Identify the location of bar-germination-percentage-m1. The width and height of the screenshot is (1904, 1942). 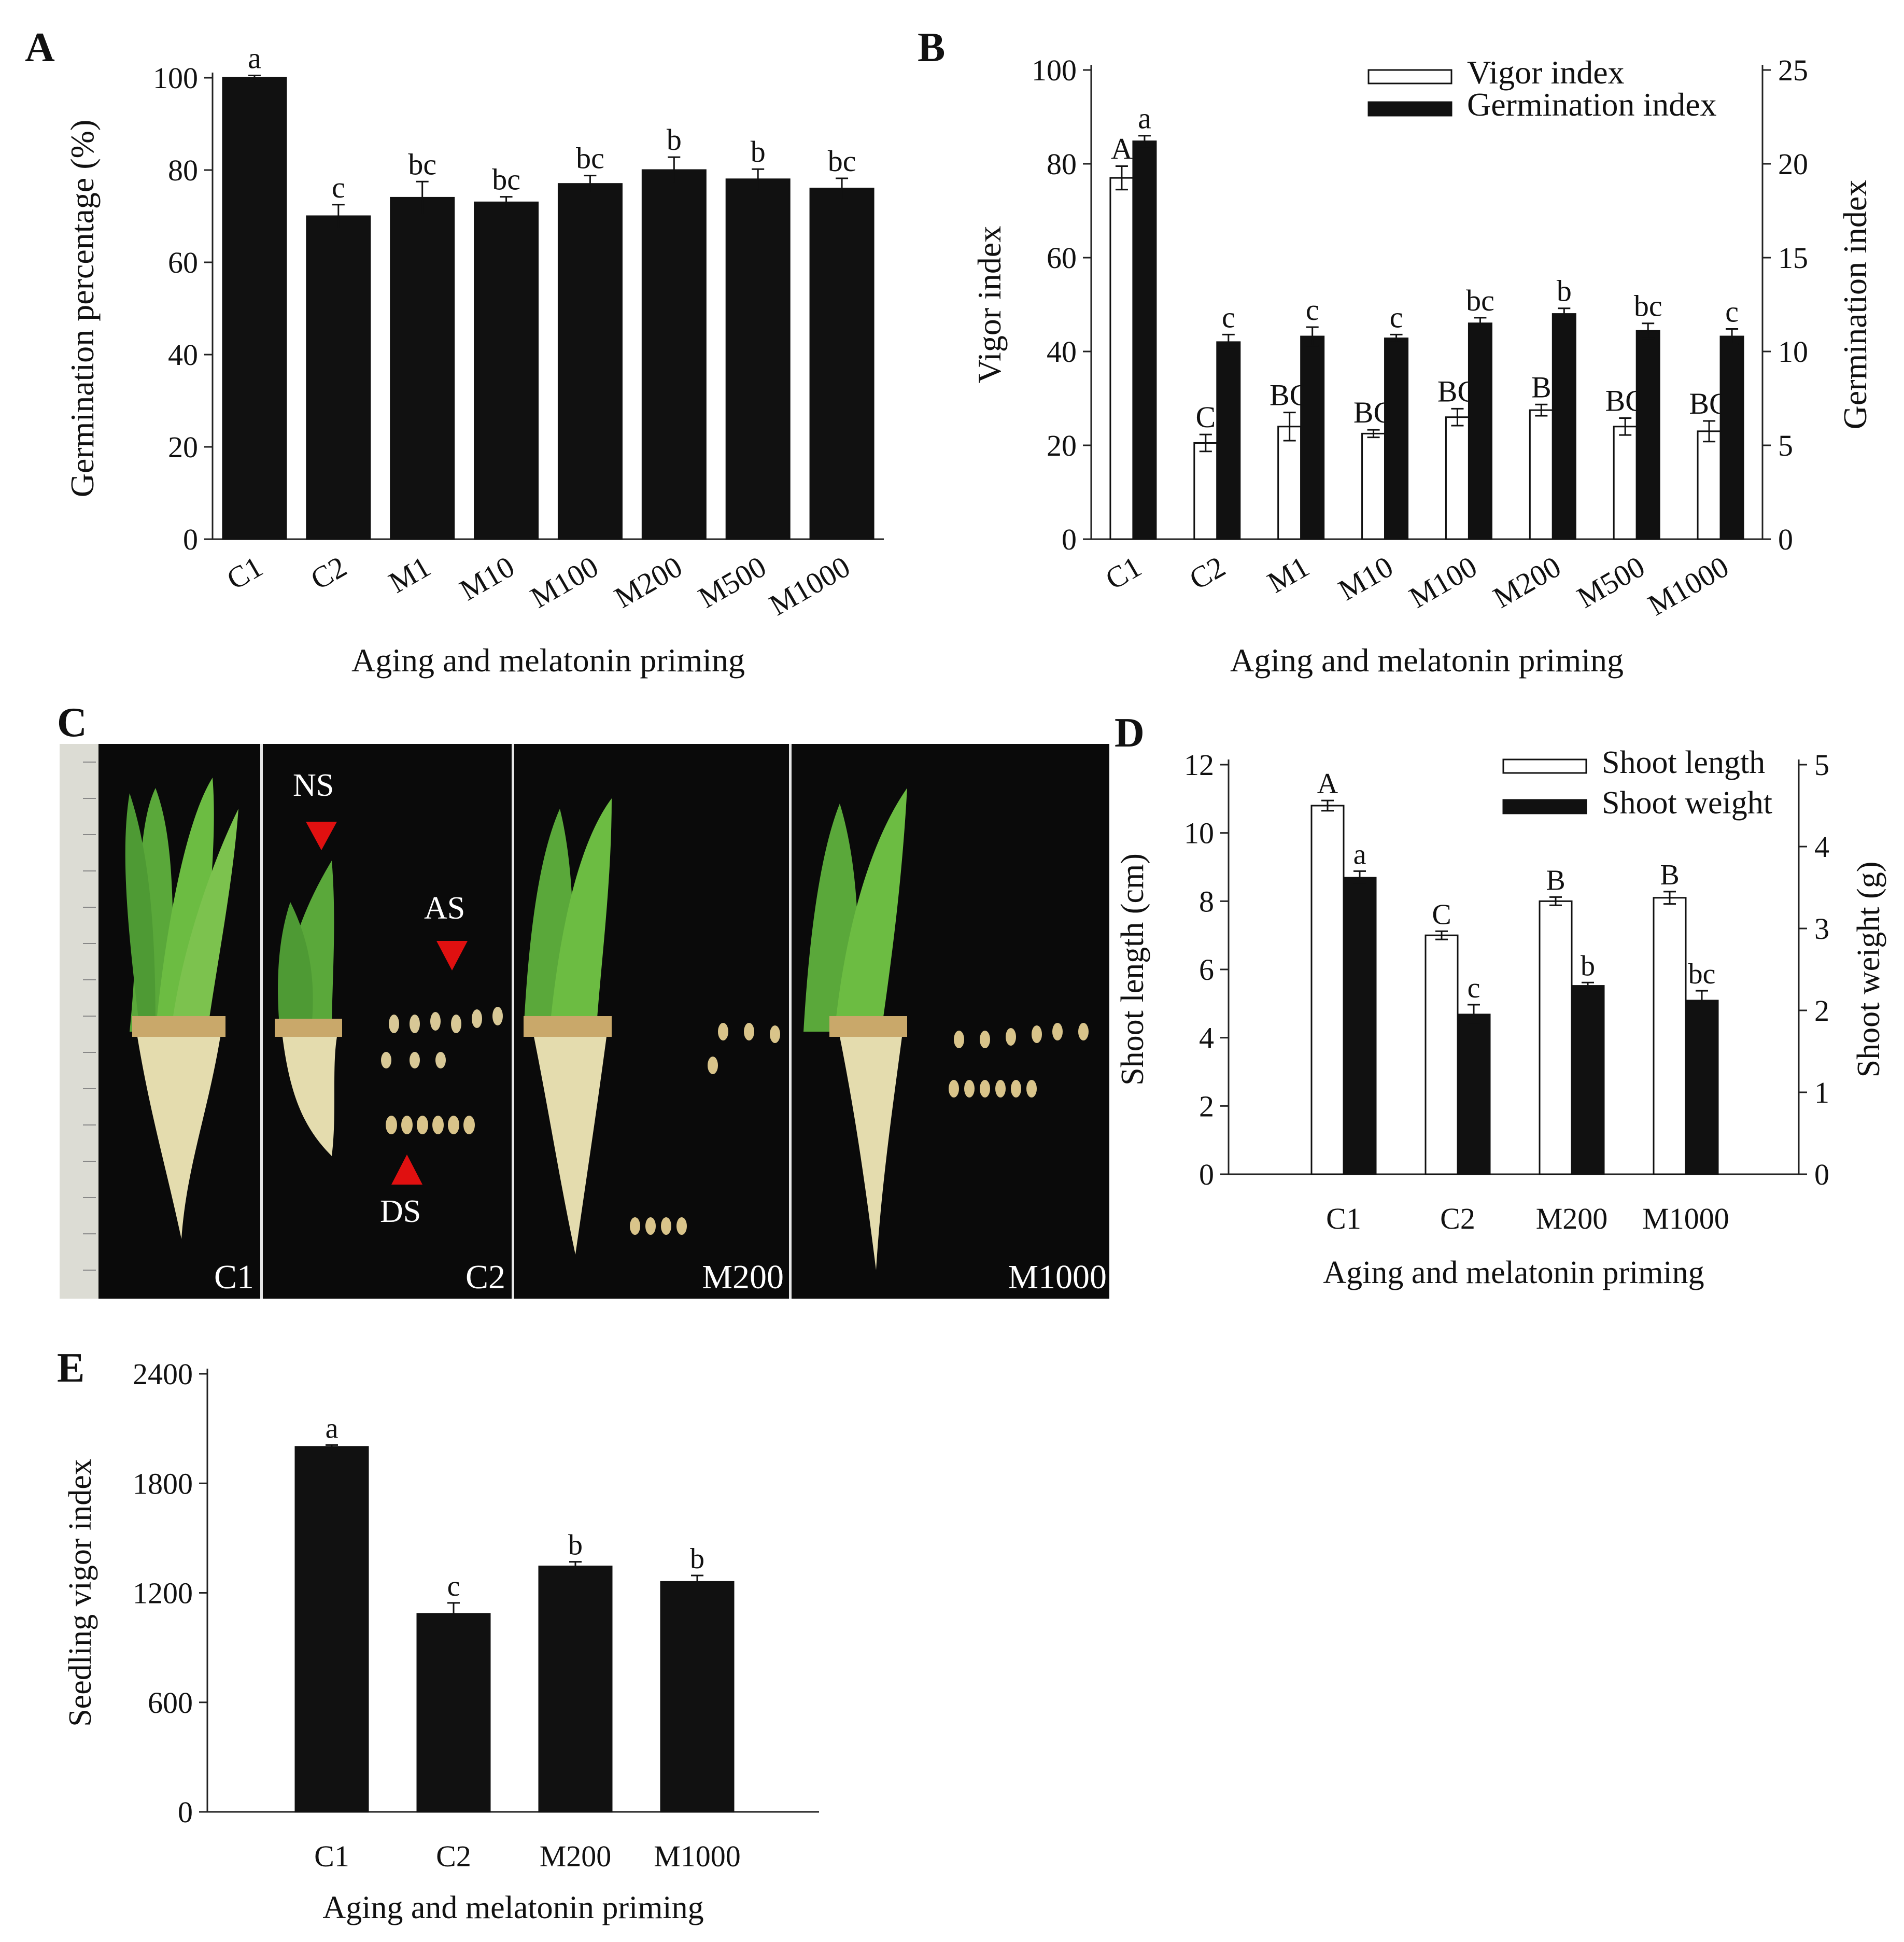
(422, 368).